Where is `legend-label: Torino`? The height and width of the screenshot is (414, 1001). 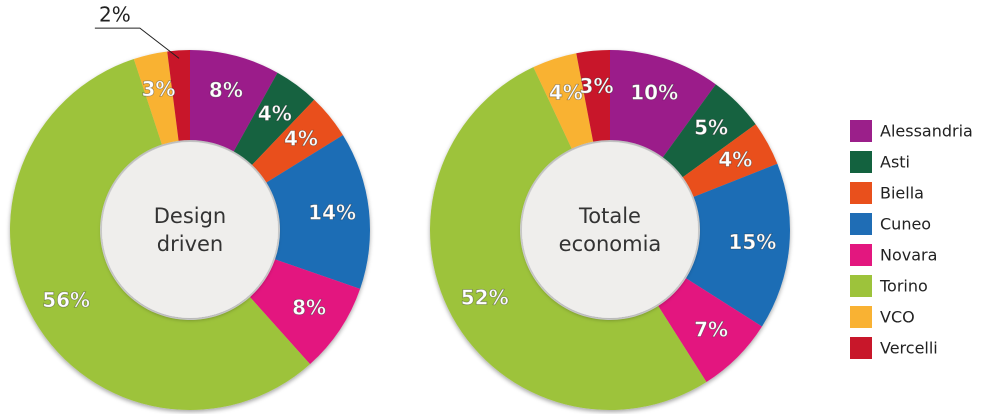
legend-label: Torino is located at coordinates (903, 286).